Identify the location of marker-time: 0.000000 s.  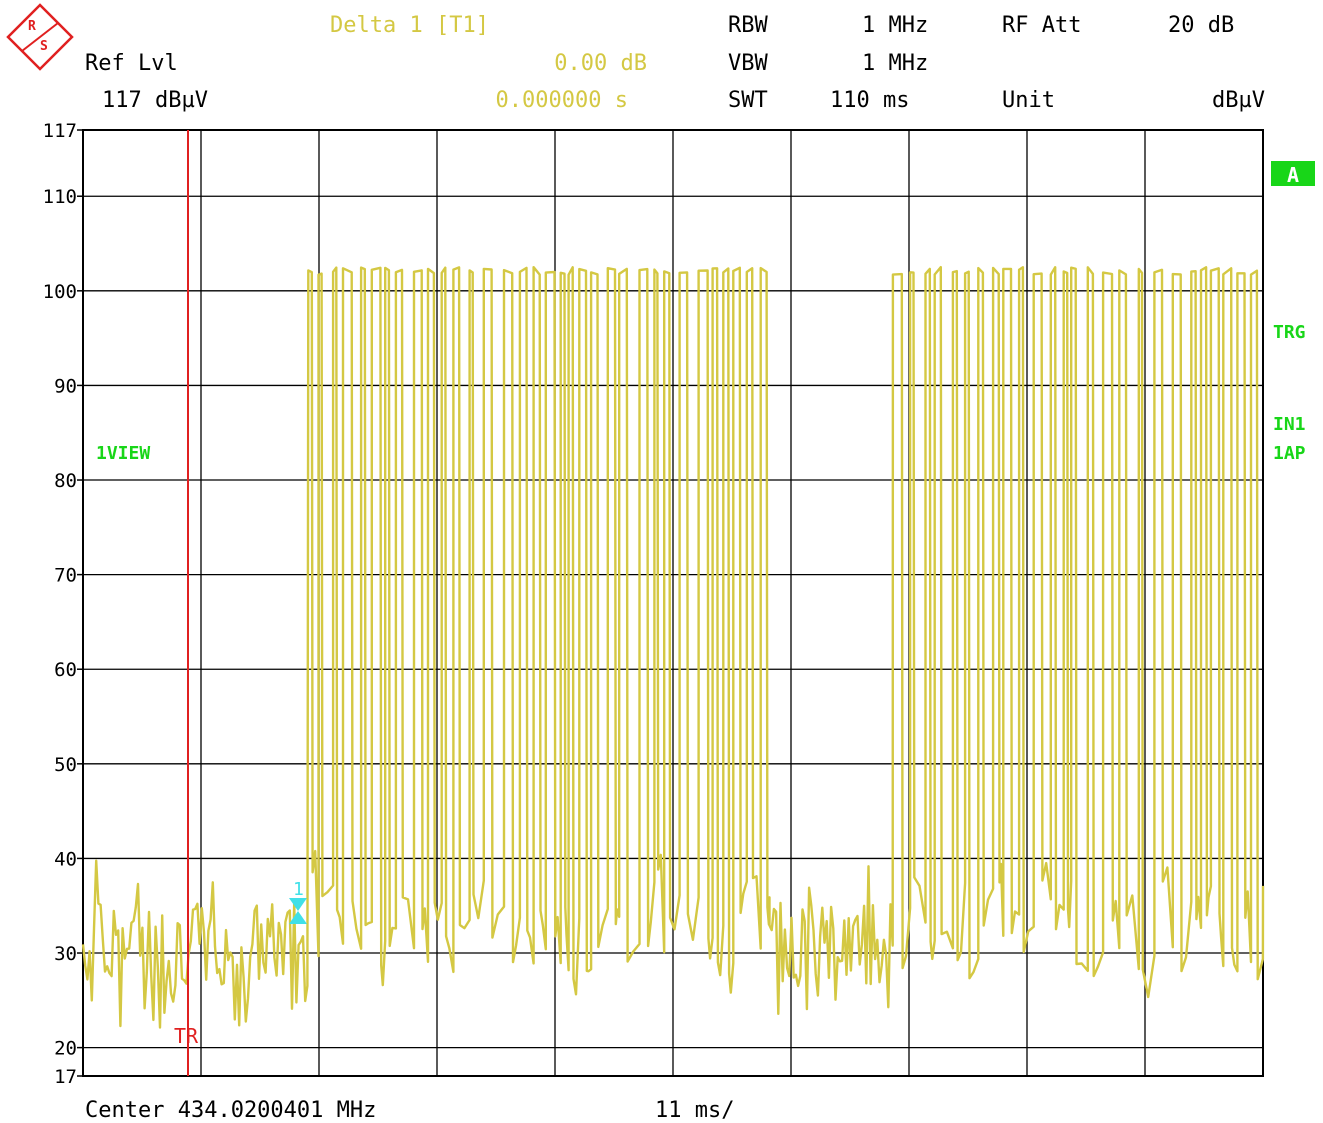
(562, 100).